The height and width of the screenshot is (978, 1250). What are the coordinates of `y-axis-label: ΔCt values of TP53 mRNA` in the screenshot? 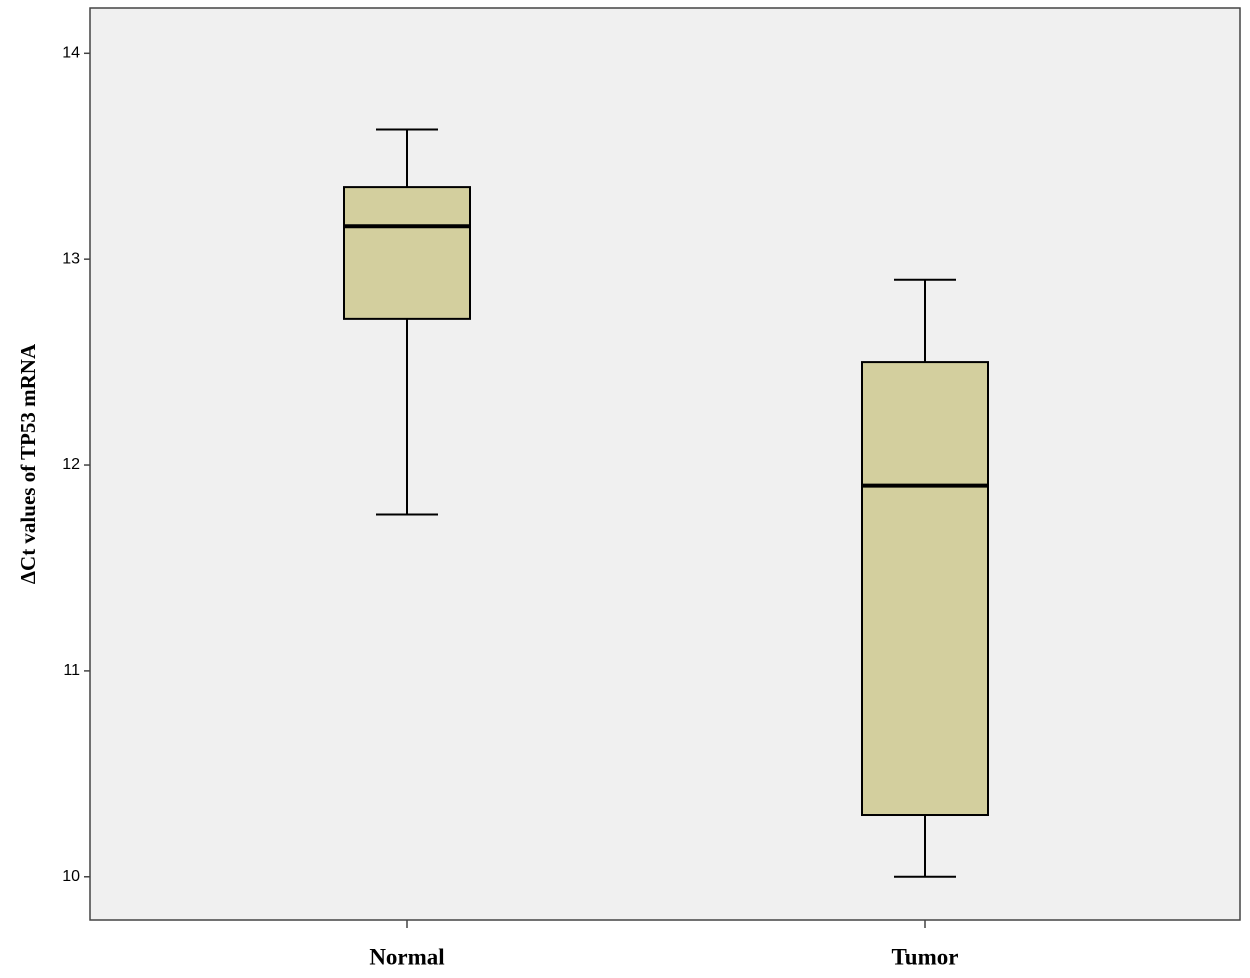 It's located at (28, 463).